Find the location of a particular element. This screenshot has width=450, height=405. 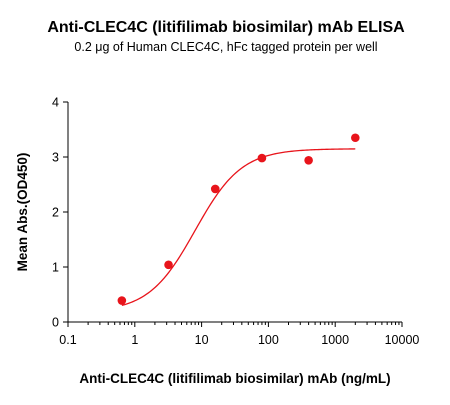

x-tick-label: 1000 is located at coordinates (335, 340).